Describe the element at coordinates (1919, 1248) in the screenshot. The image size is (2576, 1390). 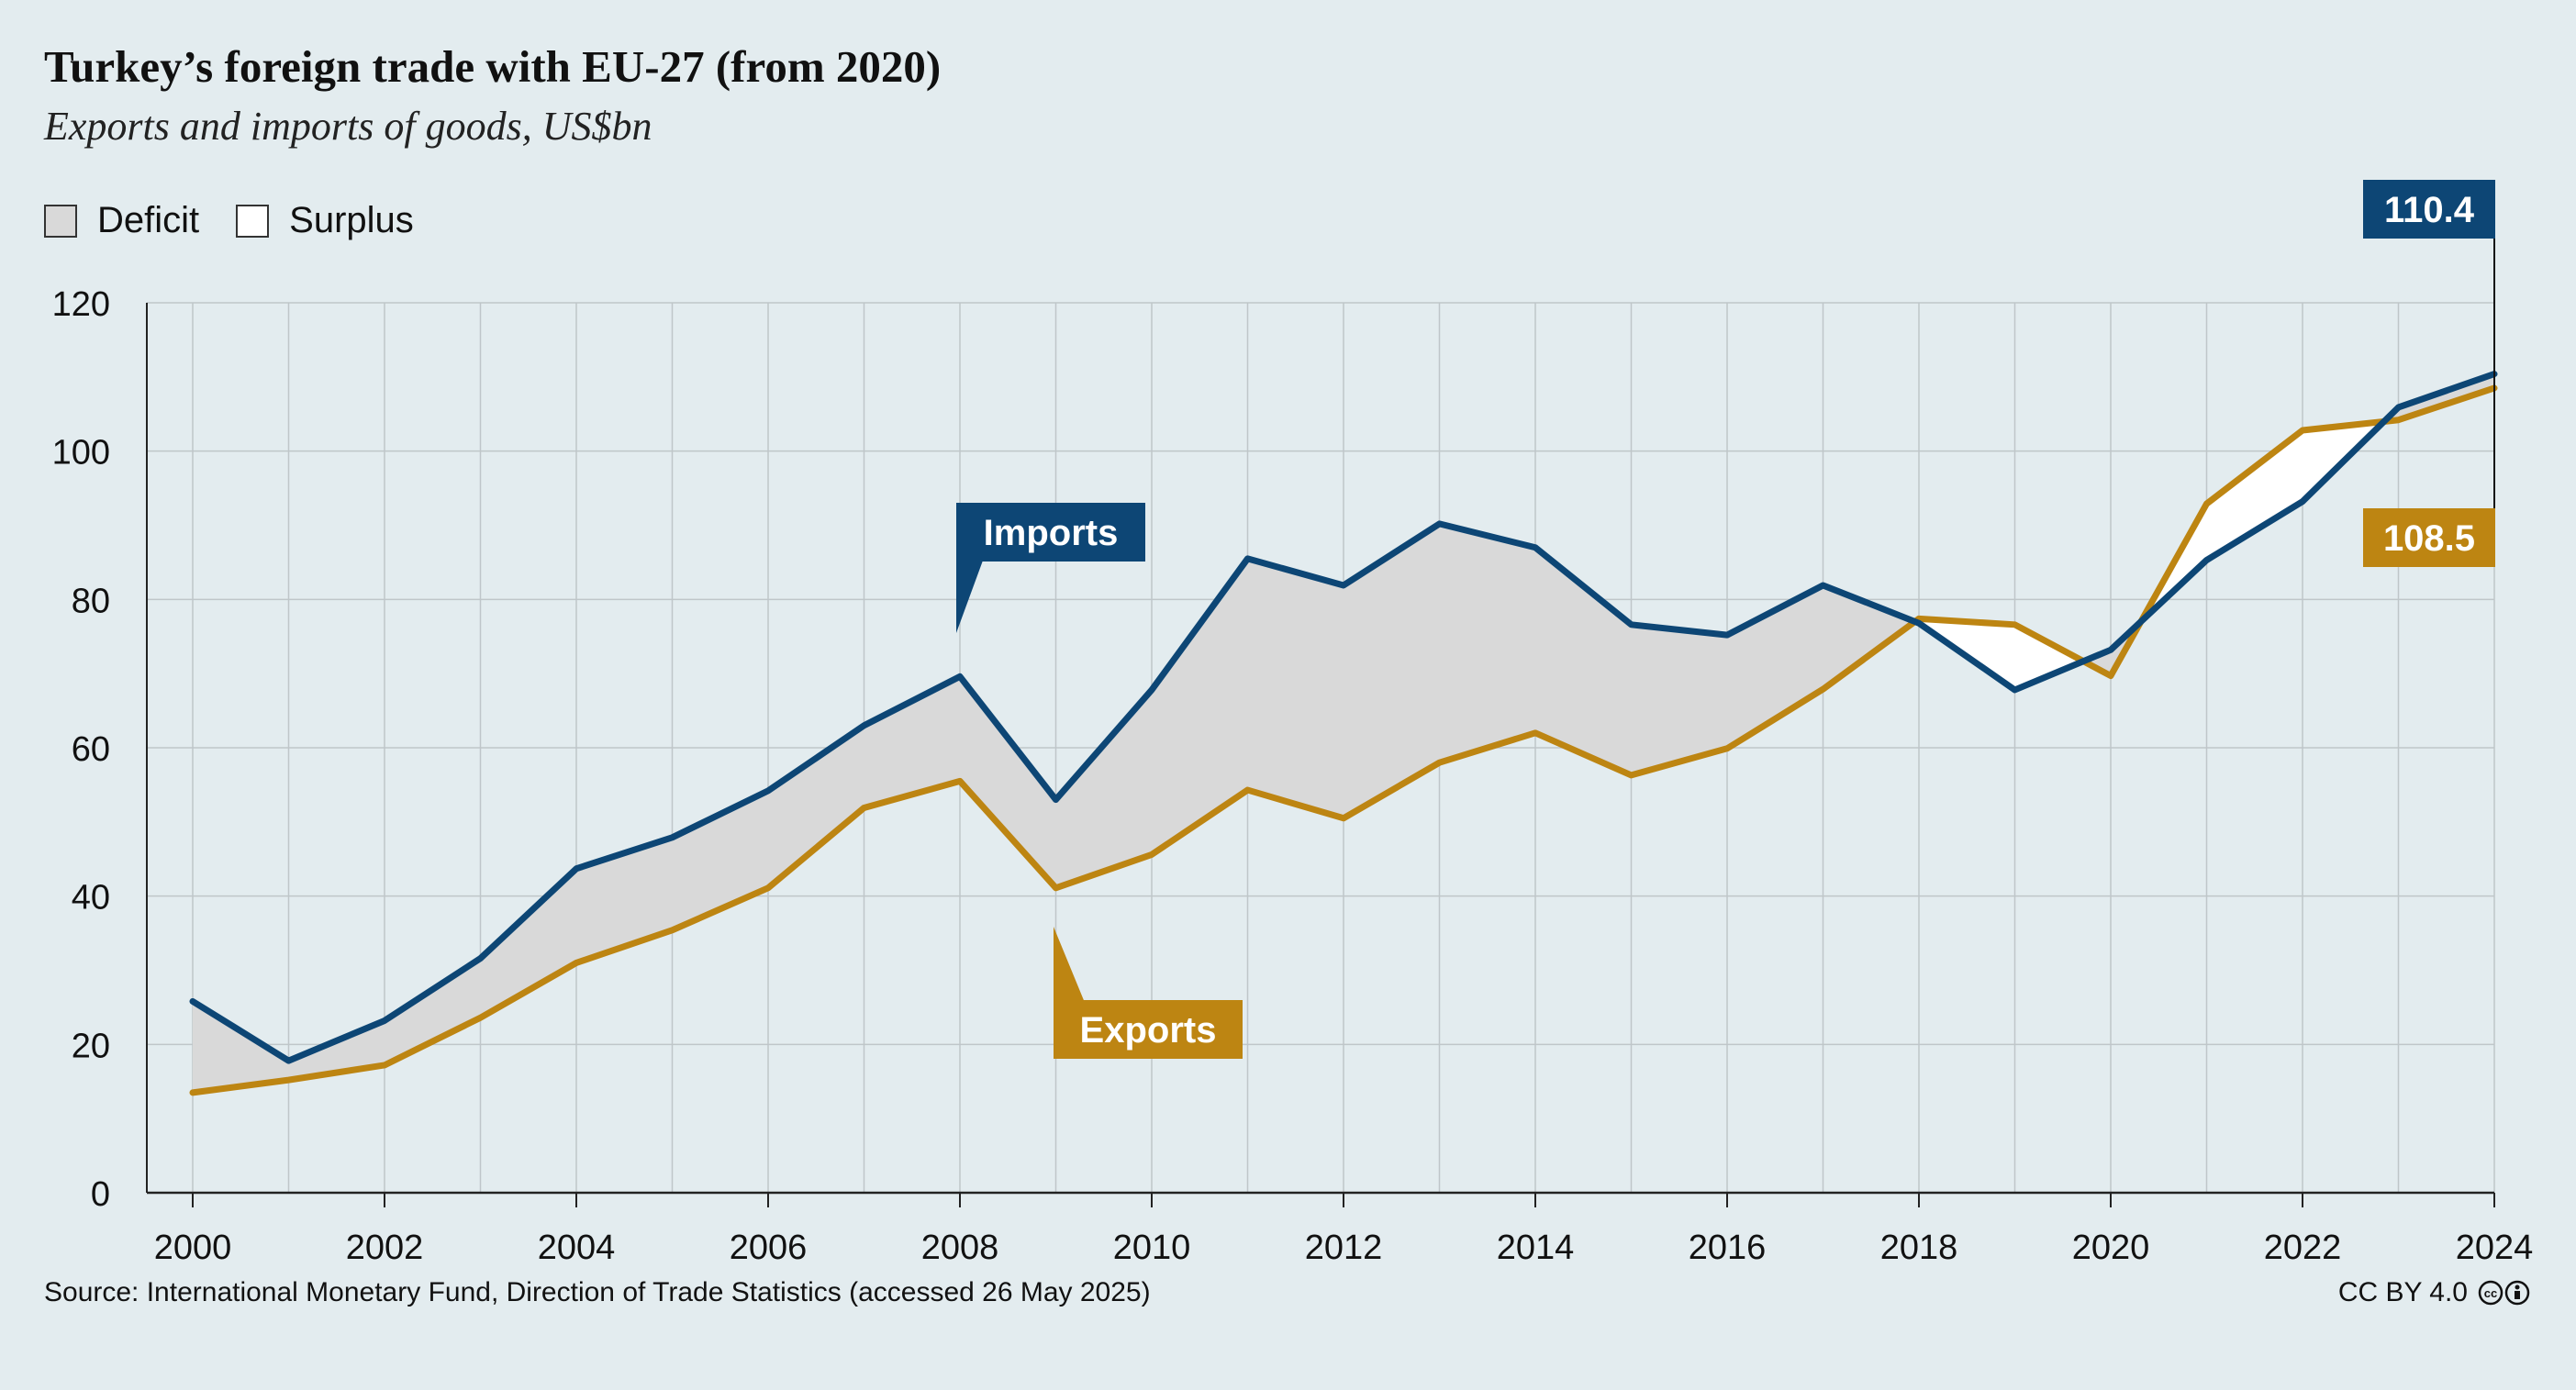
I see `x-tick-label: 2018` at that location.